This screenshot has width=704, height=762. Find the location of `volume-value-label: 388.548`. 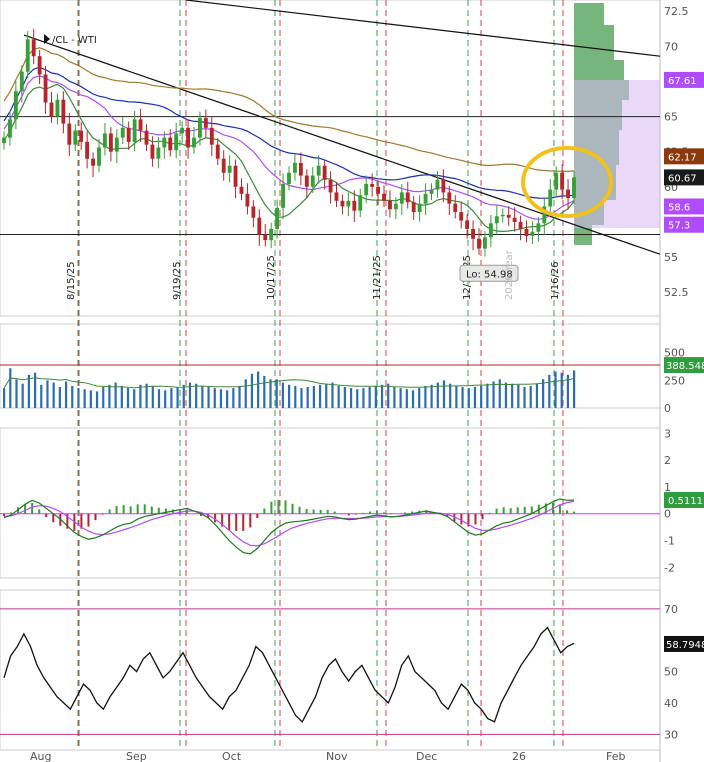

volume-value-label: 388.548 is located at coordinates (685, 366).